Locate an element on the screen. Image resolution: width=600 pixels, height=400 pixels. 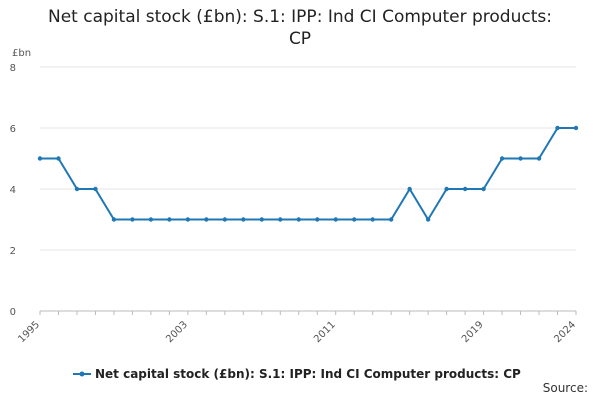
y-axis-unit-label: £bn is located at coordinates (21, 53).